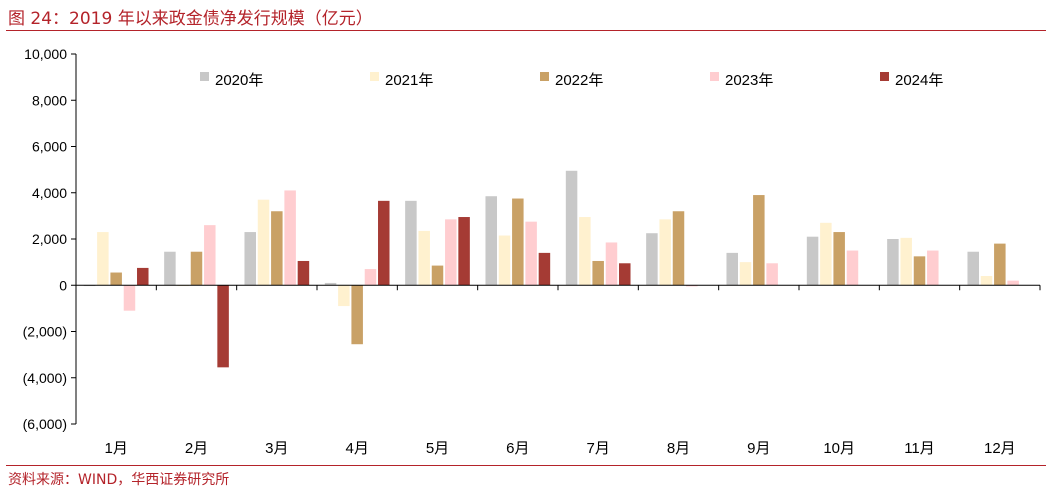 The image size is (1053, 495). I want to click on bar-2023年-7月, so click(611, 264).